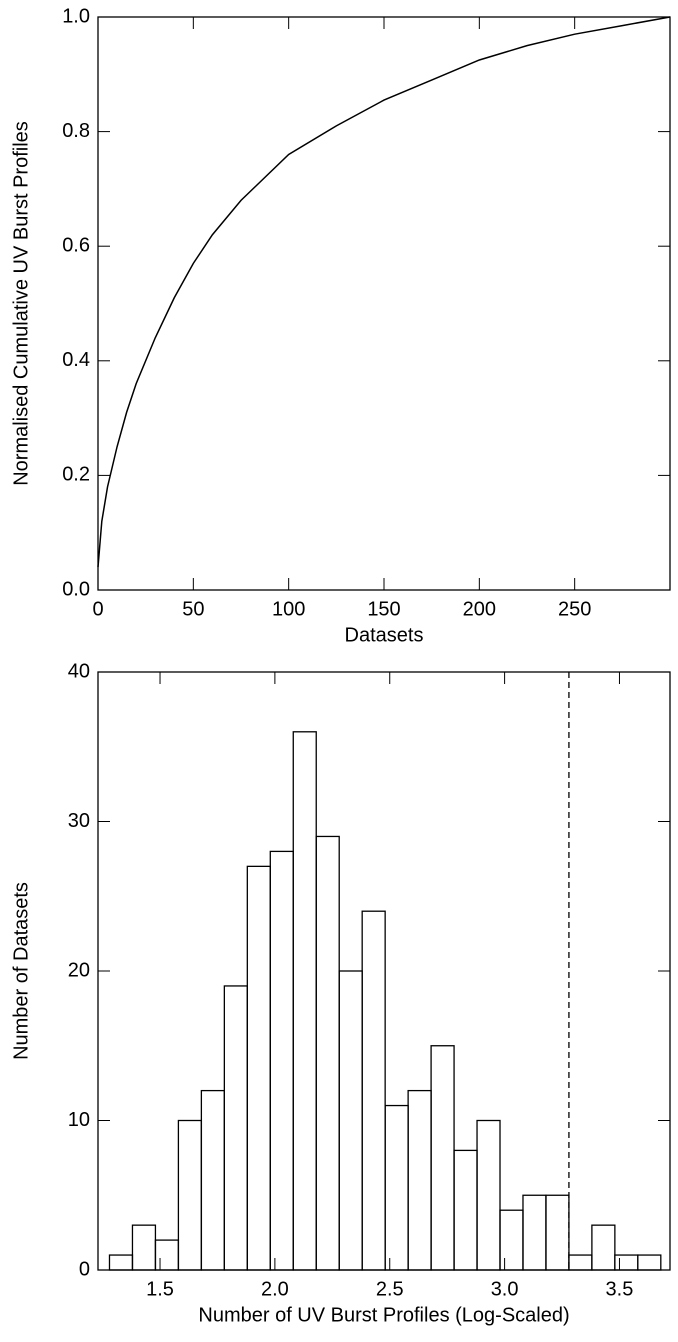  I want to click on x-tick-label: 0, so click(97, 609).